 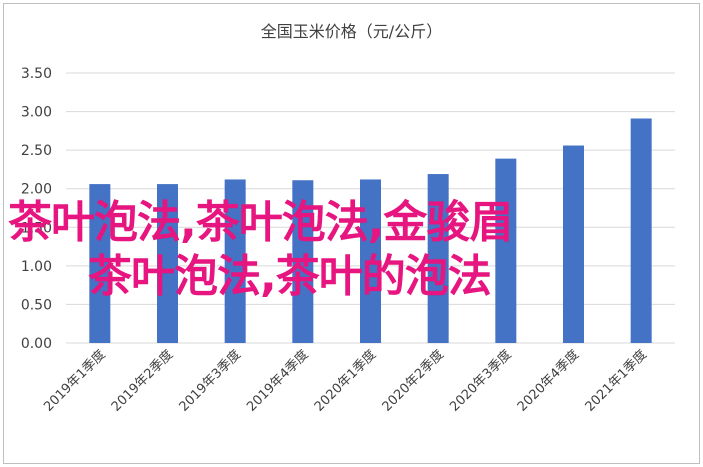 I want to click on x-tick-label: 2020年1季度, so click(x=345, y=381).